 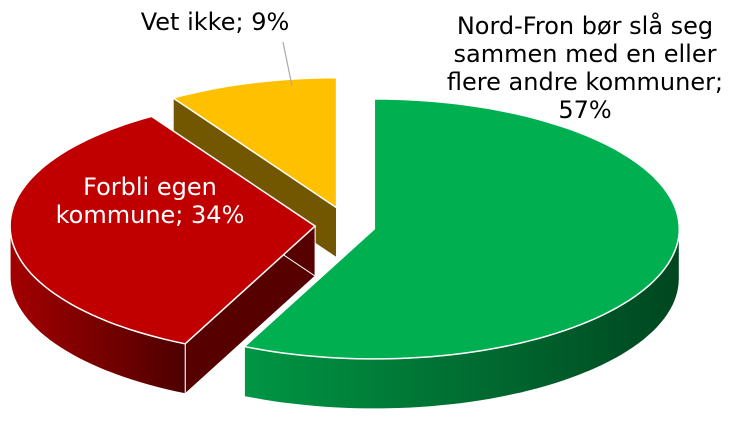 I want to click on data-label: Vet ikke; 9%, so click(x=215, y=22).